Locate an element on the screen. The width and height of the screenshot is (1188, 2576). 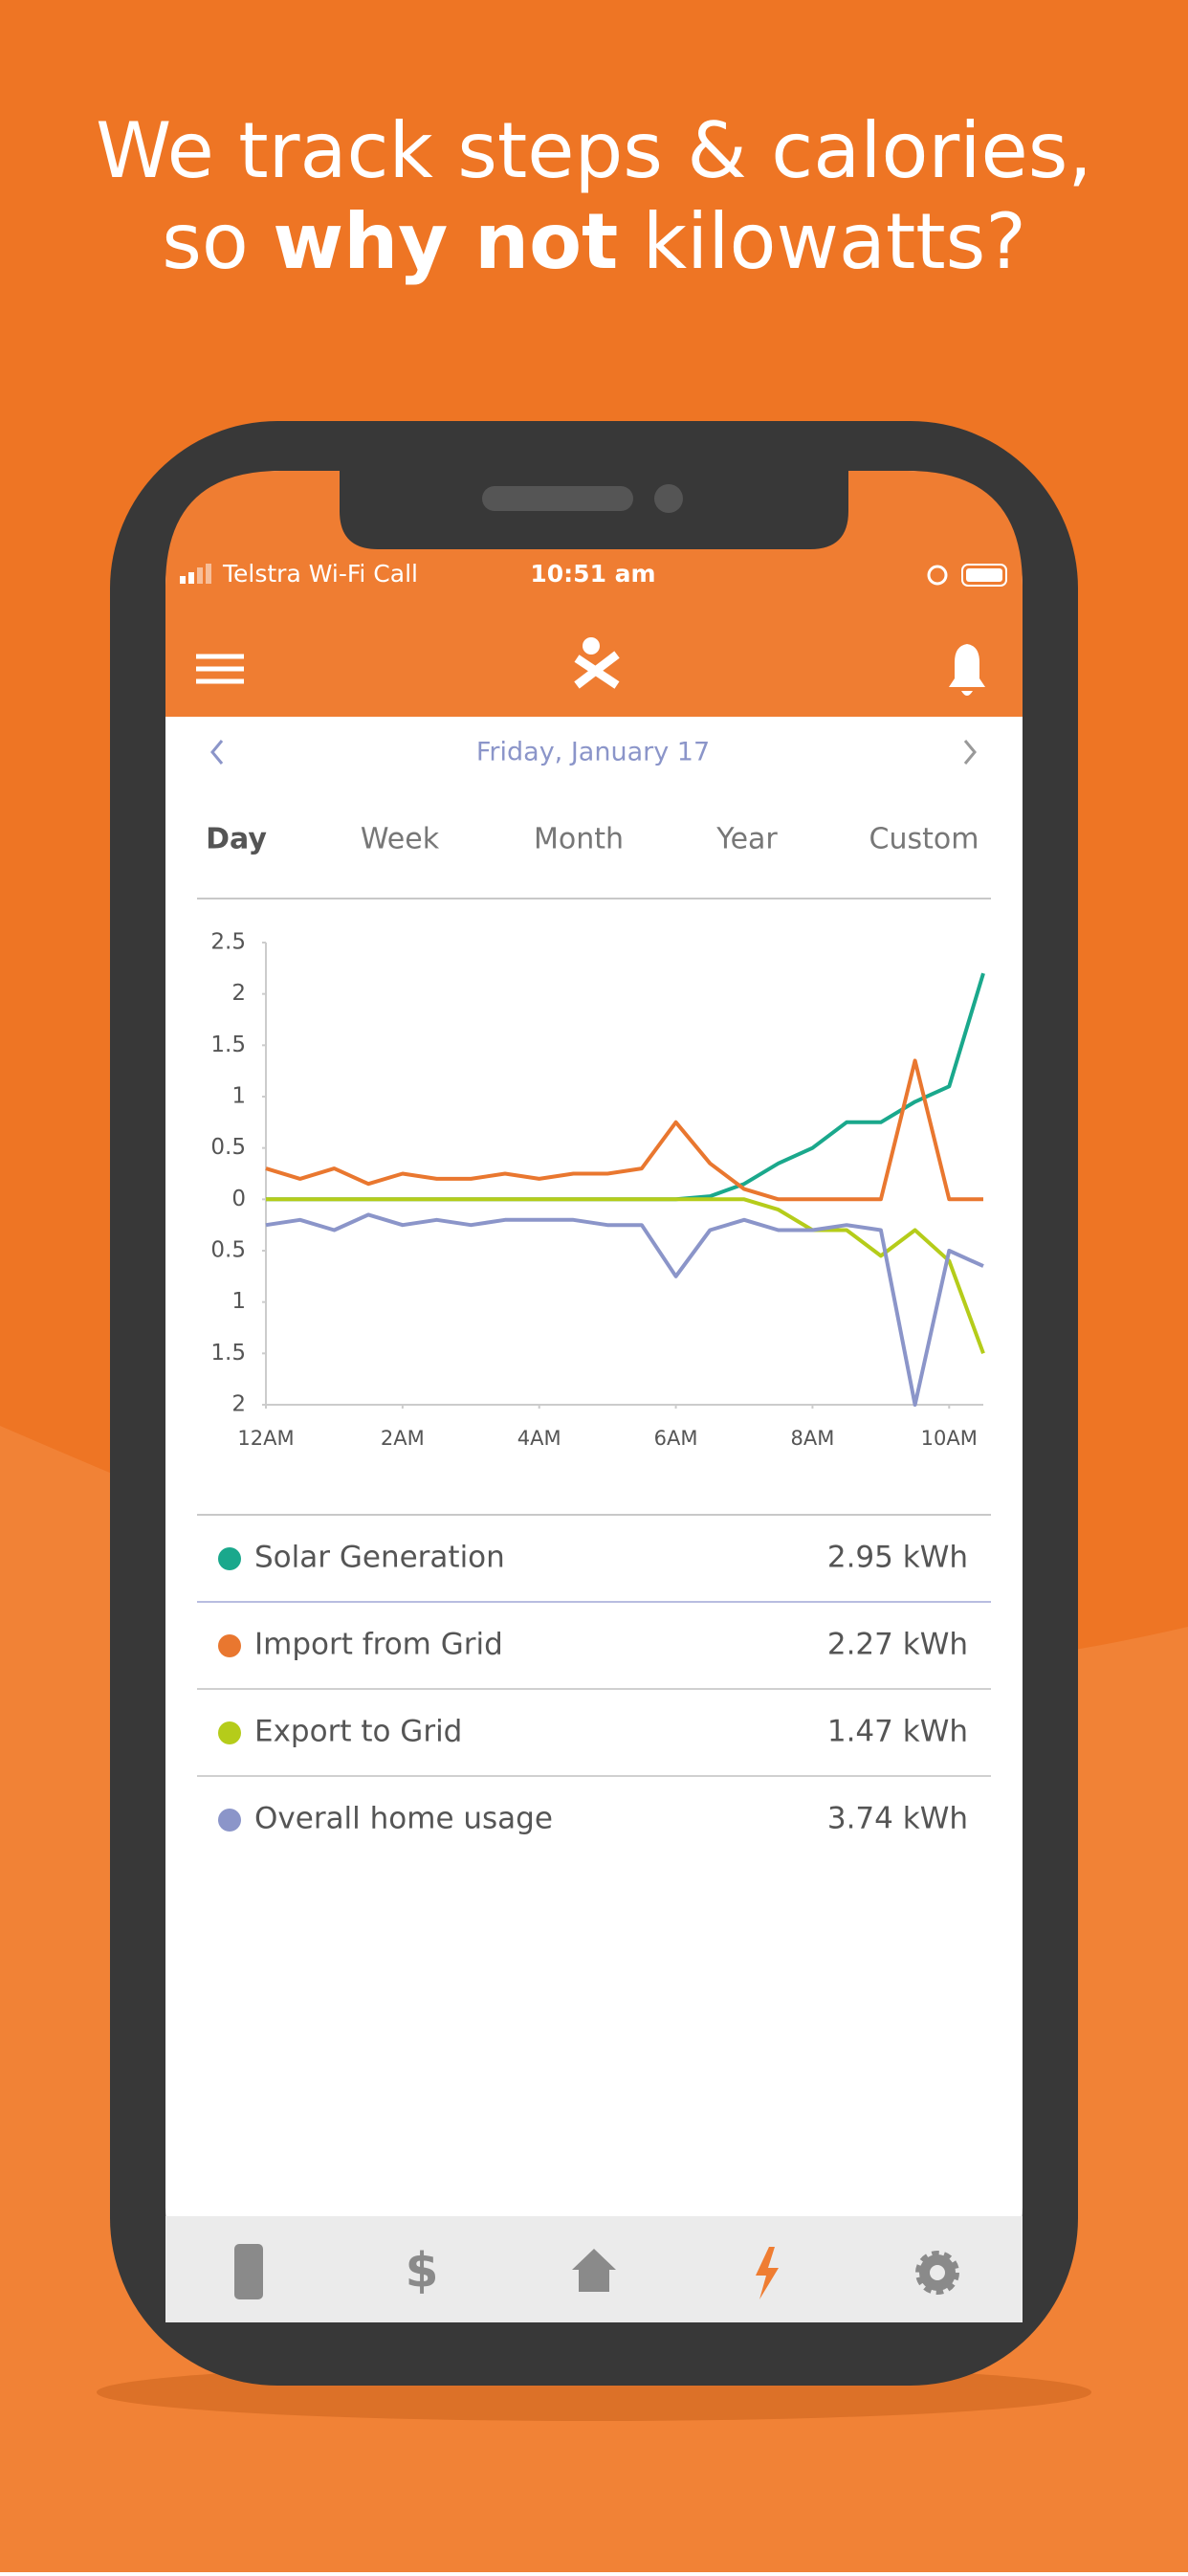
battery is located at coordinates (984, 575).